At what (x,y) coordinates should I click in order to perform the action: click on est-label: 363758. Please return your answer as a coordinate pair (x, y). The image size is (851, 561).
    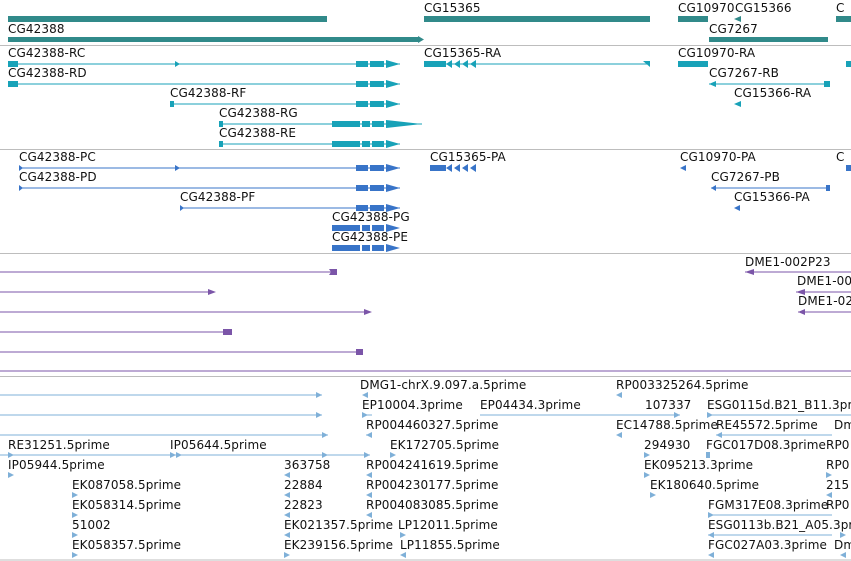
    Looking at the image, I should click on (307, 465).